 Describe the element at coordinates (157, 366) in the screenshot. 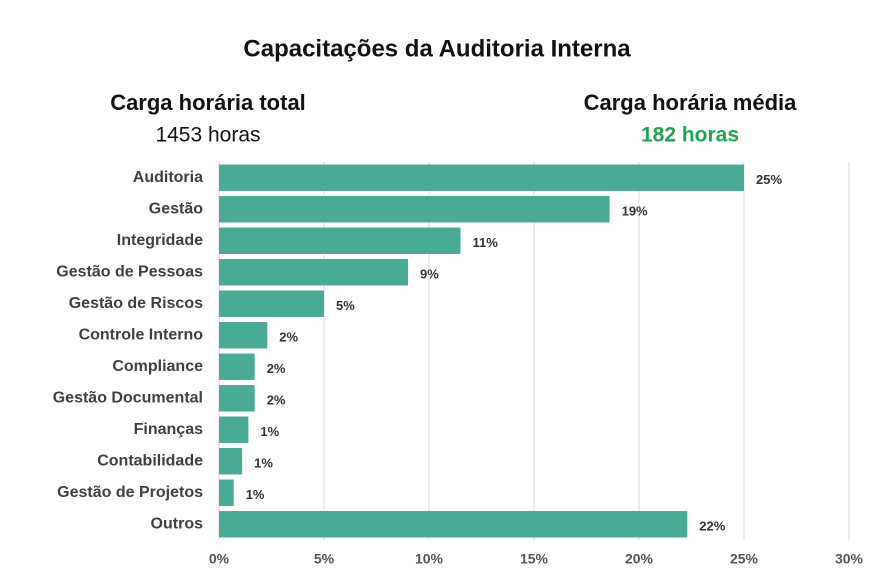

I see `y-tick-label: Compliance` at that location.